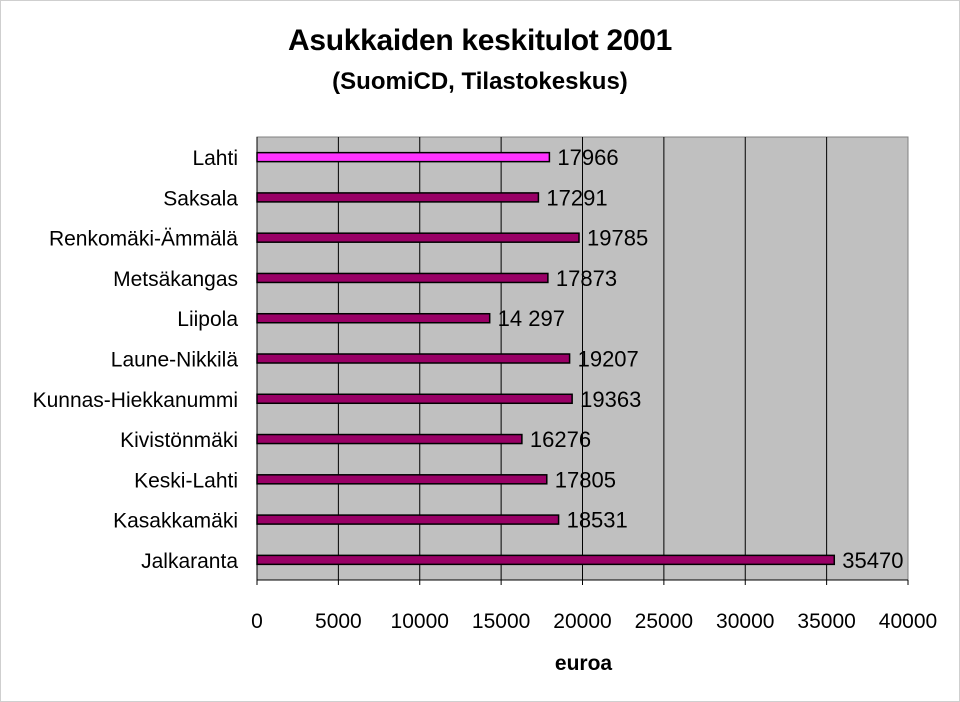 This screenshot has width=960, height=702. Describe the element at coordinates (872, 560) in the screenshot. I see `data-label: 35470` at that location.